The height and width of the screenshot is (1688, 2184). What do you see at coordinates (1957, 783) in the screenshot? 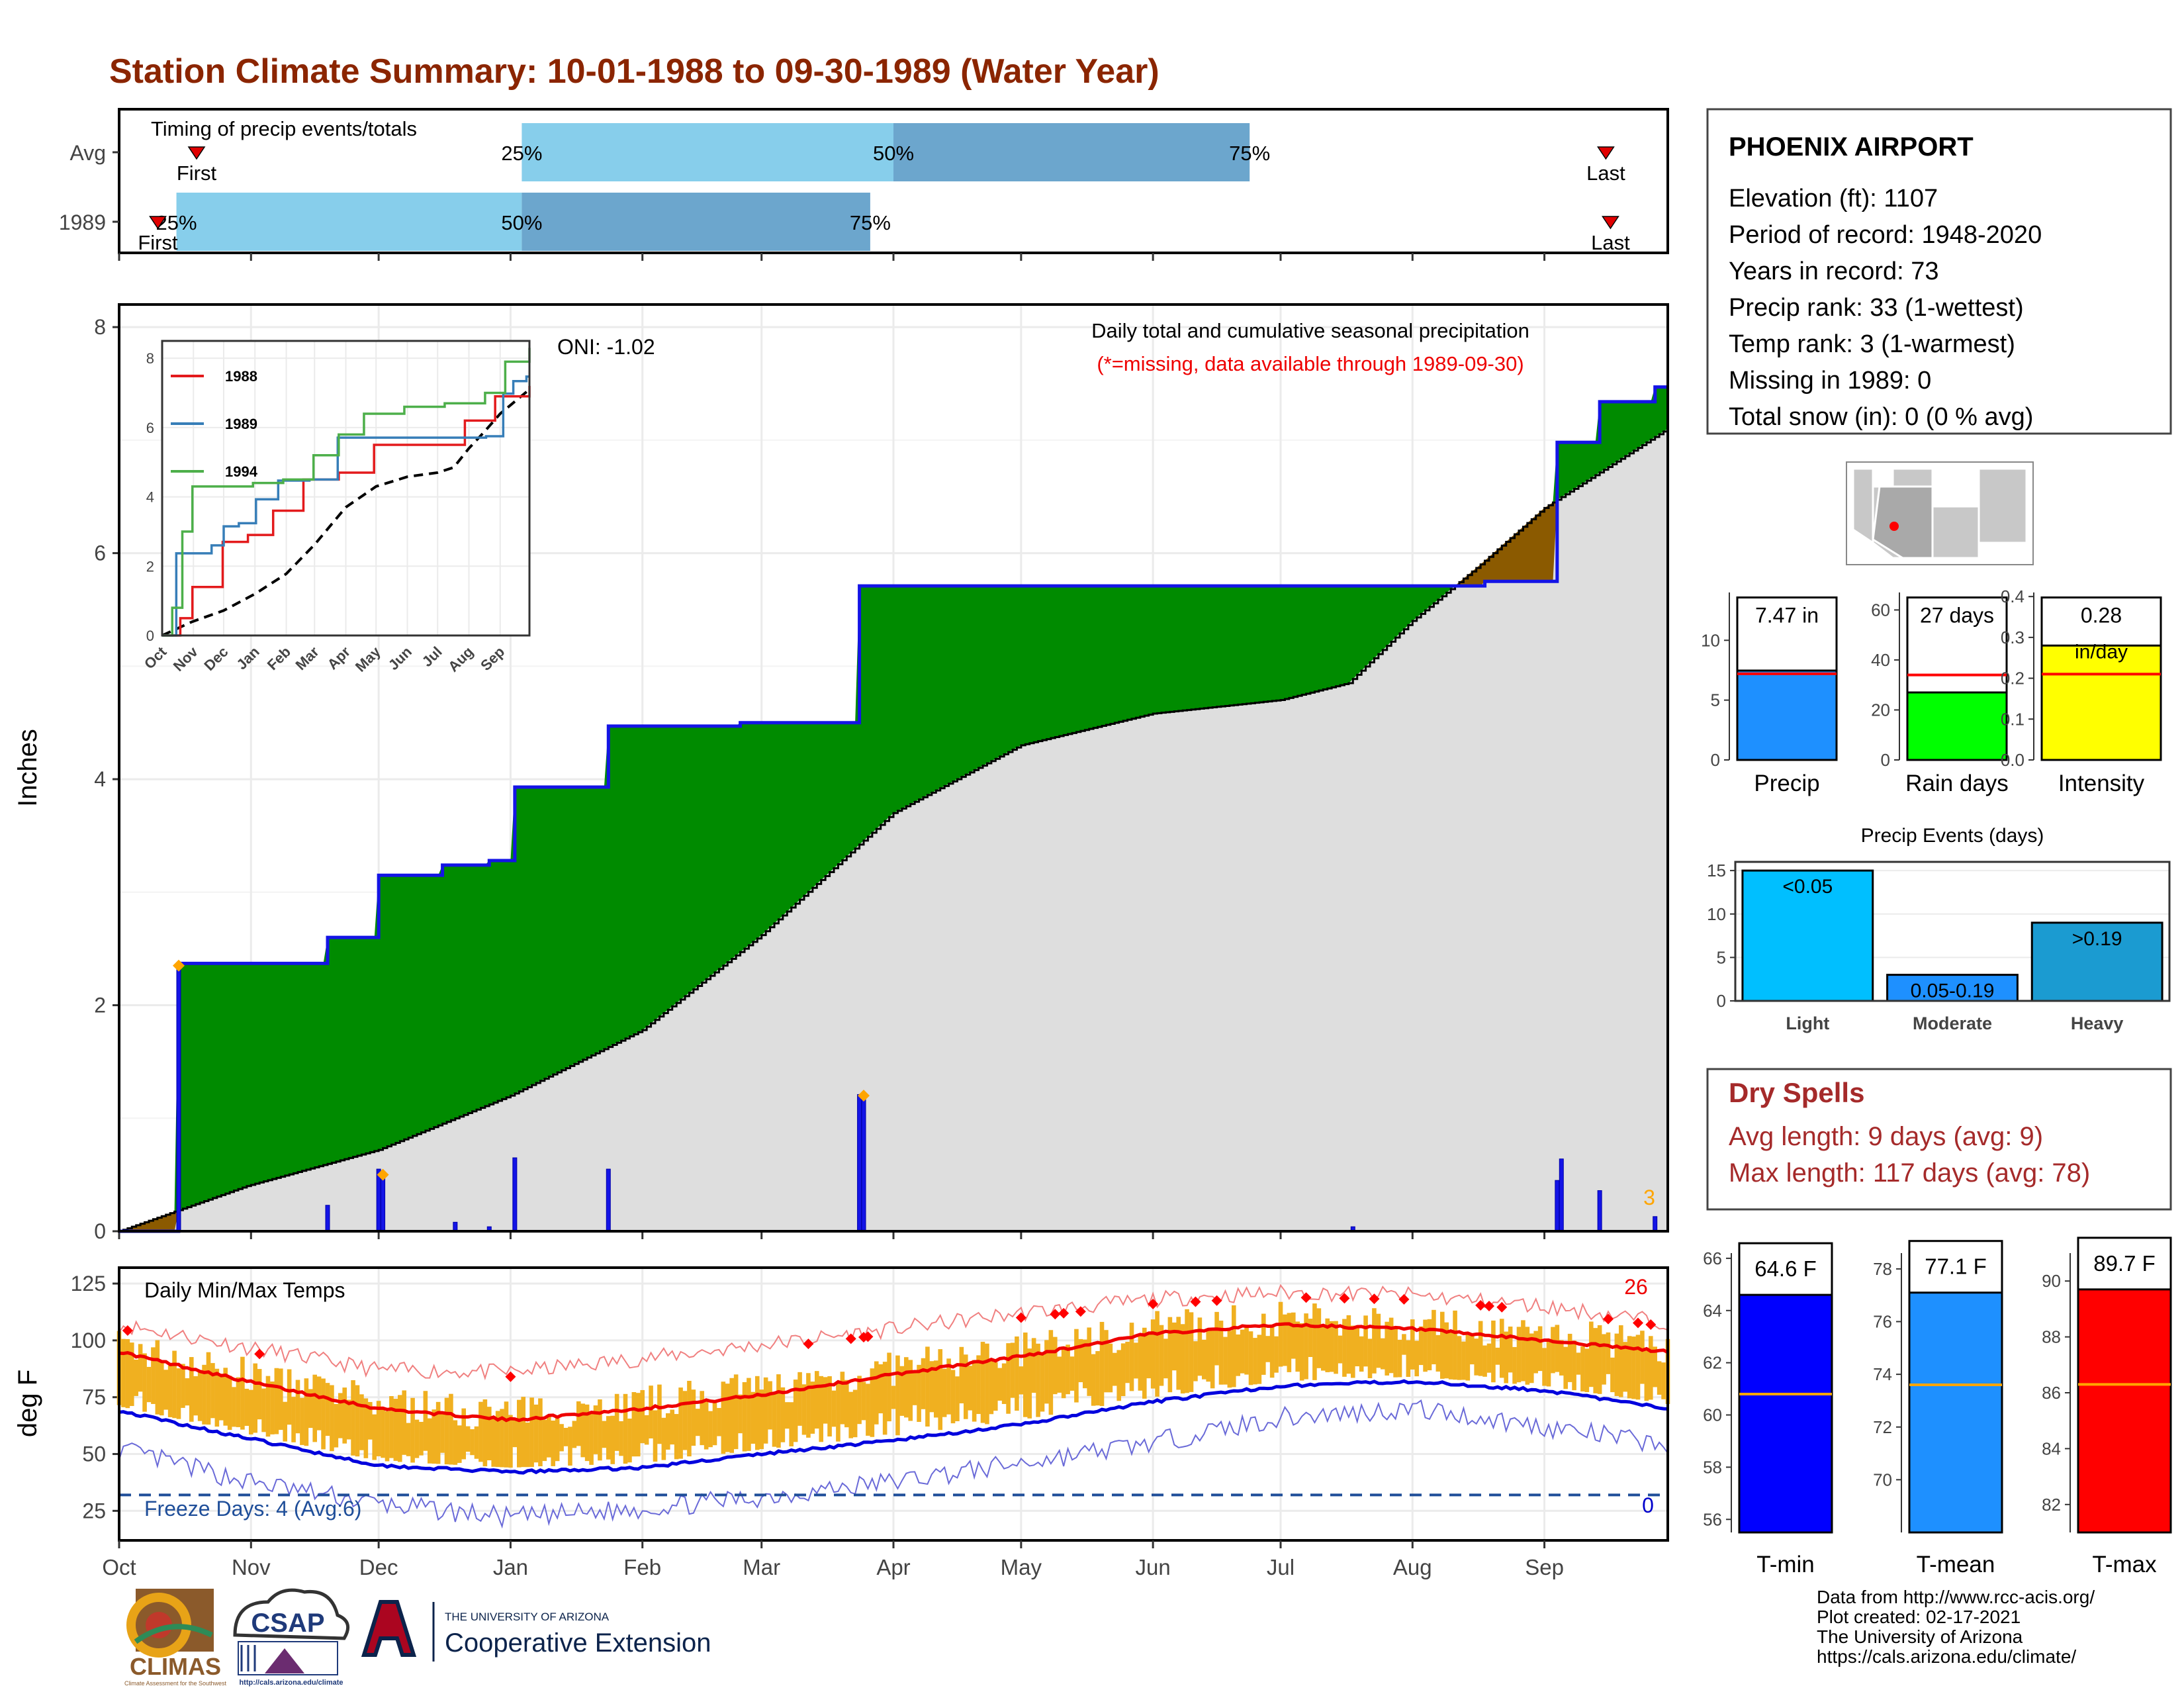
I see `summary-axis-label: Rain days` at bounding box center [1957, 783].